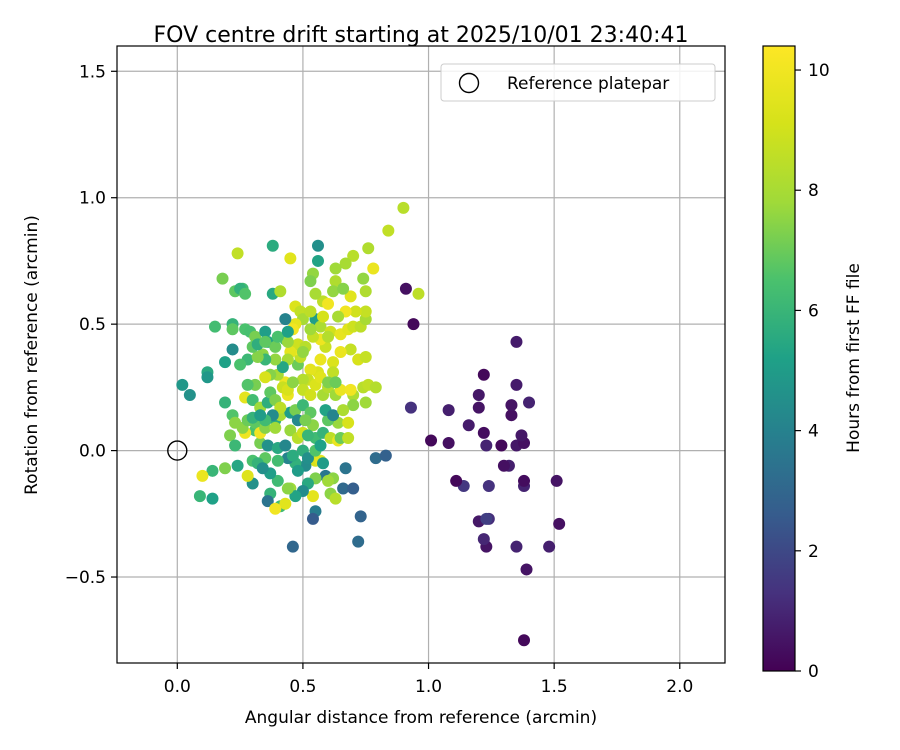  What do you see at coordinates (554, 687) in the screenshot?
I see `x-tick-label: 1.5` at bounding box center [554, 687].